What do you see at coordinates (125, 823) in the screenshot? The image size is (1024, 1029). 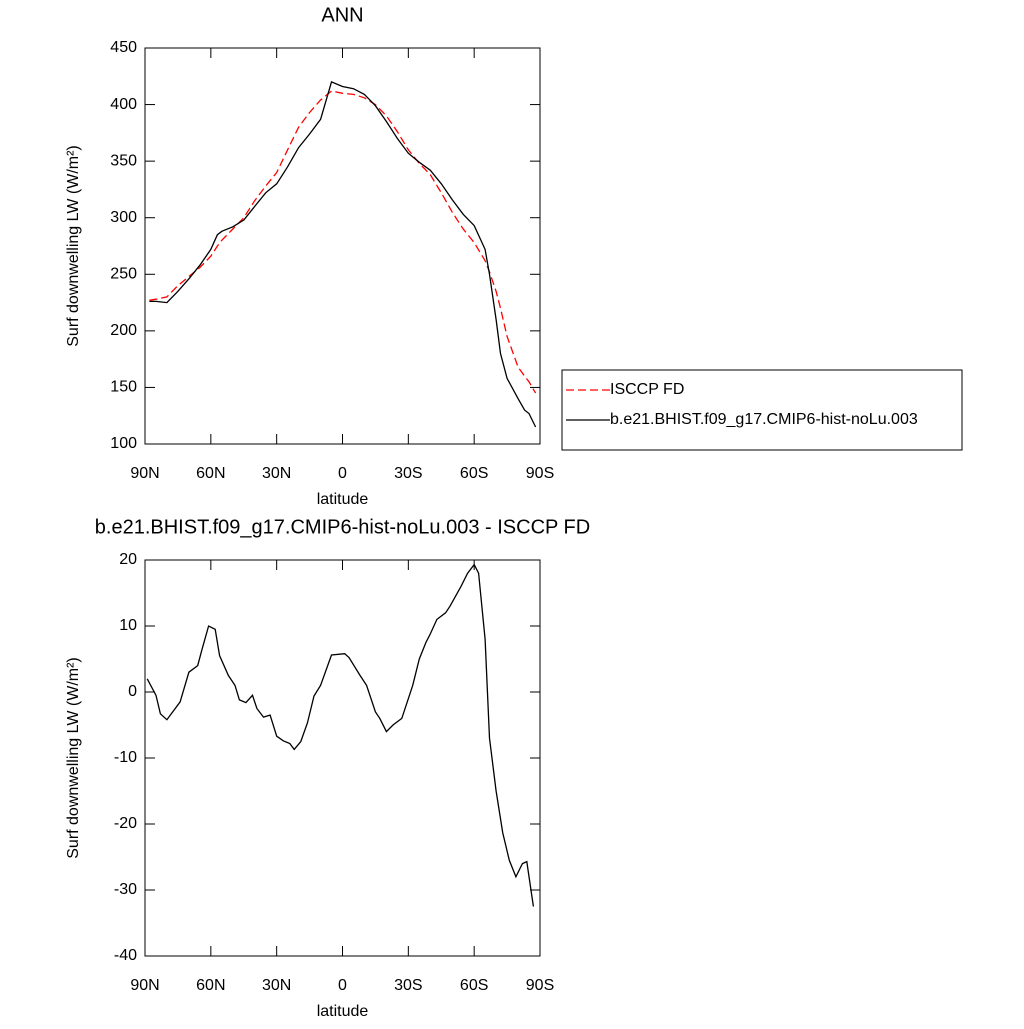 I see `y-tick-label: -20` at bounding box center [125, 823].